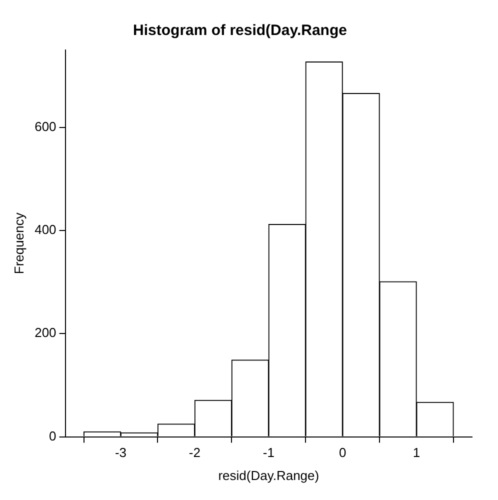 Image resolution: width=498 pixels, height=500 pixels. Describe the element at coordinates (45, 332) in the screenshot. I see `y-tick-label: 200` at that location.